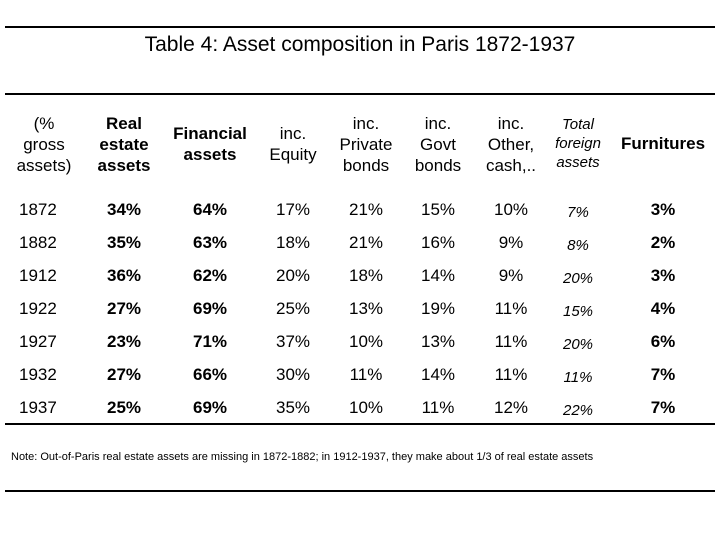 Image resolution: width=720 pixels, height=540 pixels. I want to click on column-header-line: Furnitures, so click(663, 143).